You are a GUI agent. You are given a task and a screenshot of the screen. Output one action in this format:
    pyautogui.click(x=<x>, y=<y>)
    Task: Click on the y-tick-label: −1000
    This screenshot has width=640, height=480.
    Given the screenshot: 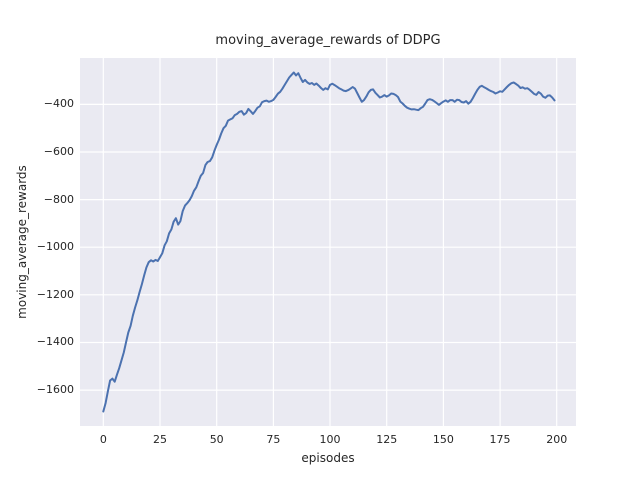 What is the action you would take?
    pyautogui.click(x=55, y=247)
    